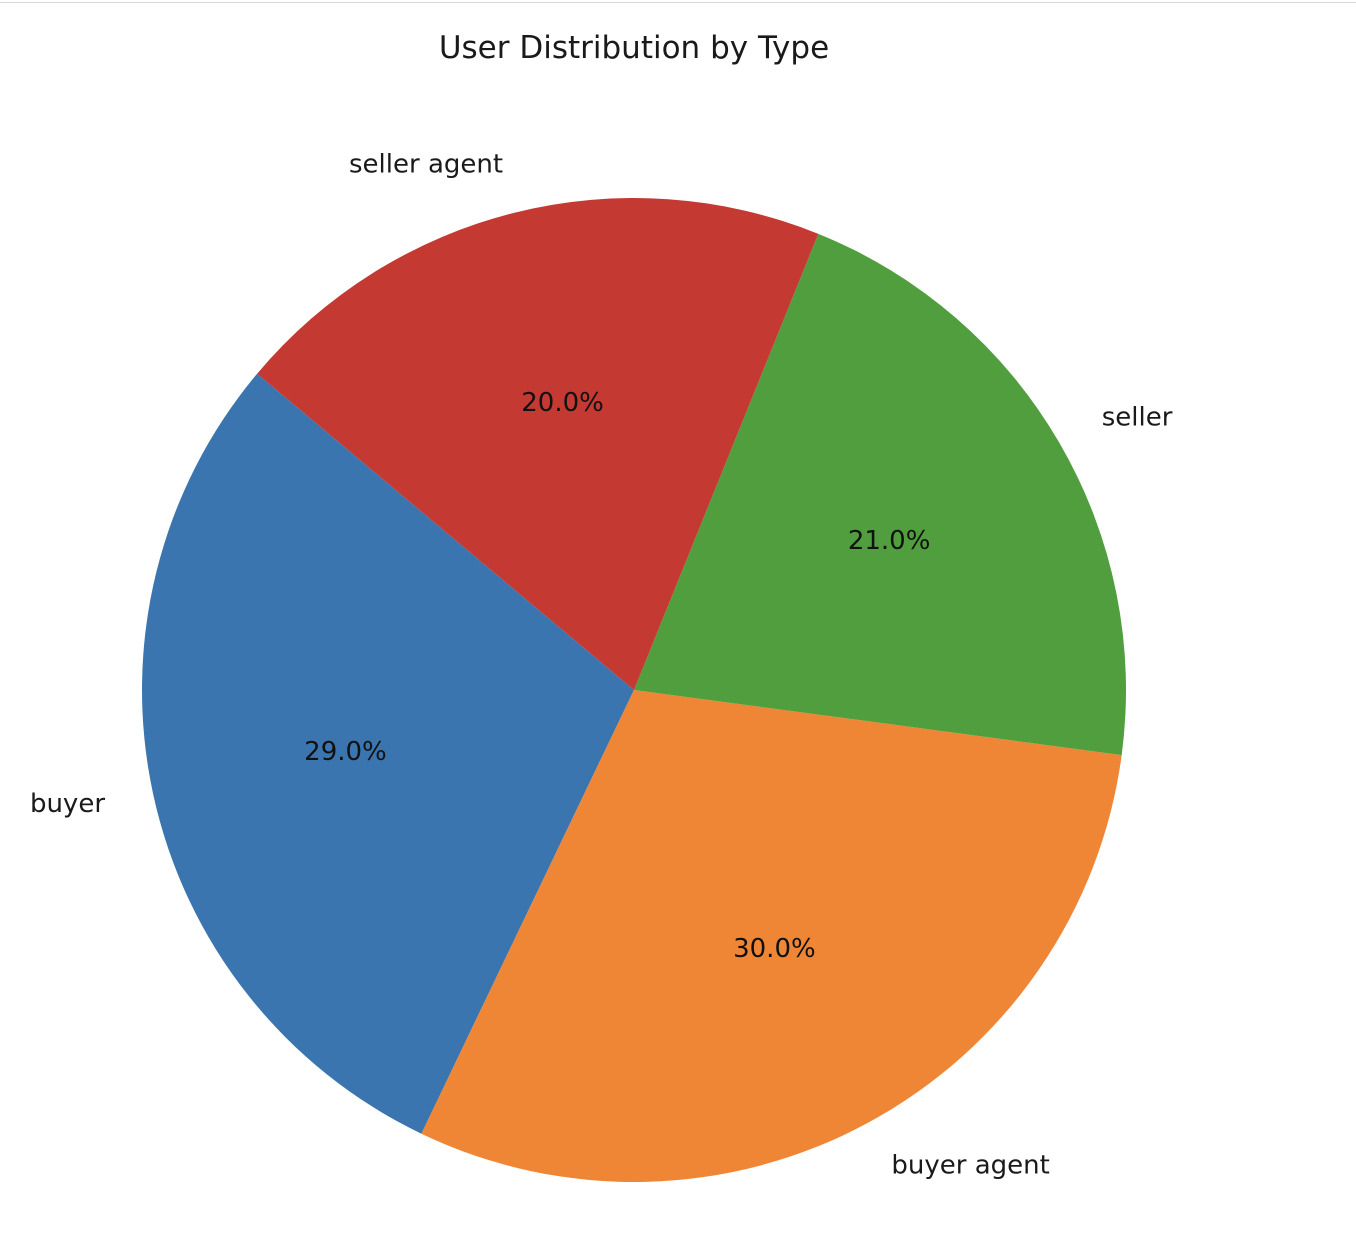 This screenshot has height=1260, width=1356. Describe the element at coordinates (426, 164) in the screenshot. I see `slice-label-seller-agent: seller agent` at that location.